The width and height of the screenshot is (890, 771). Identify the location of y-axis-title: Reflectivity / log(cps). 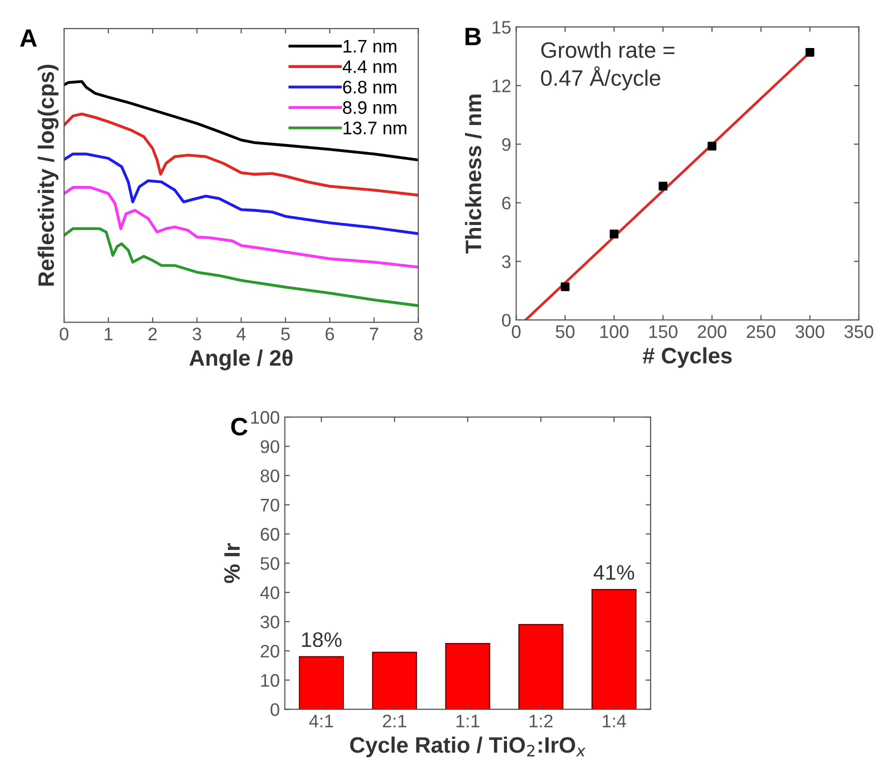
(48, 175).